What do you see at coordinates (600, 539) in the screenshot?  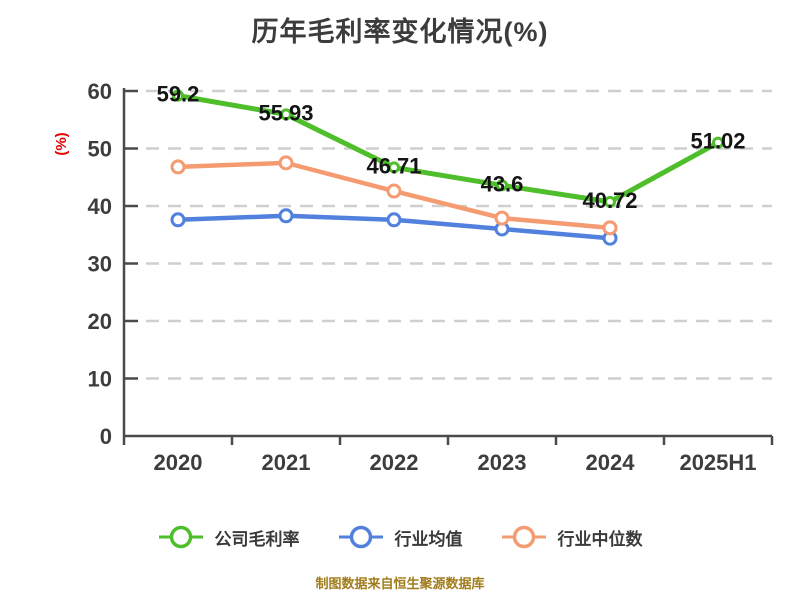 I see `legend-label: 行业中位数` at bounding box center [600, 539].